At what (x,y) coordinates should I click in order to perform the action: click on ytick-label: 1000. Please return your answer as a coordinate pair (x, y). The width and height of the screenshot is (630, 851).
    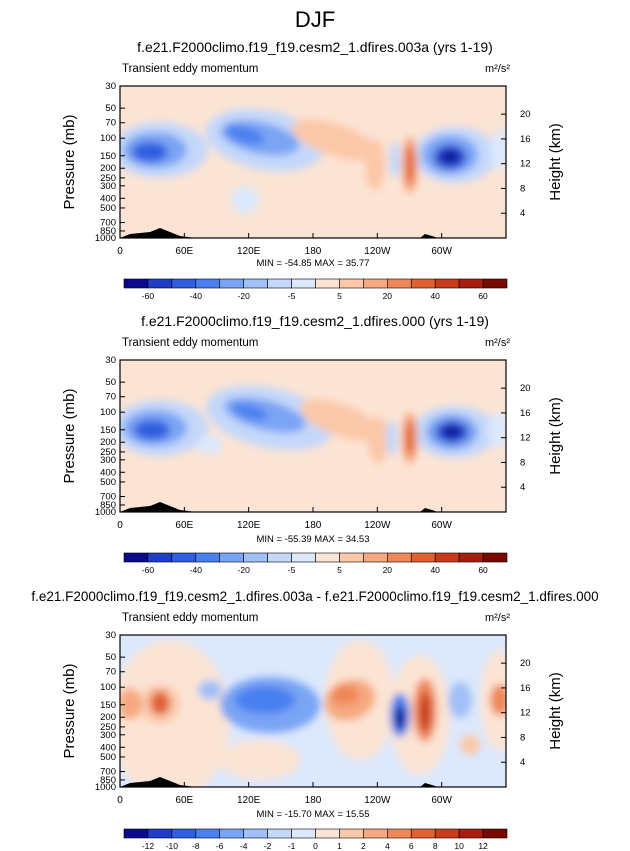
    Looking at the image, I should click on (105, 238).